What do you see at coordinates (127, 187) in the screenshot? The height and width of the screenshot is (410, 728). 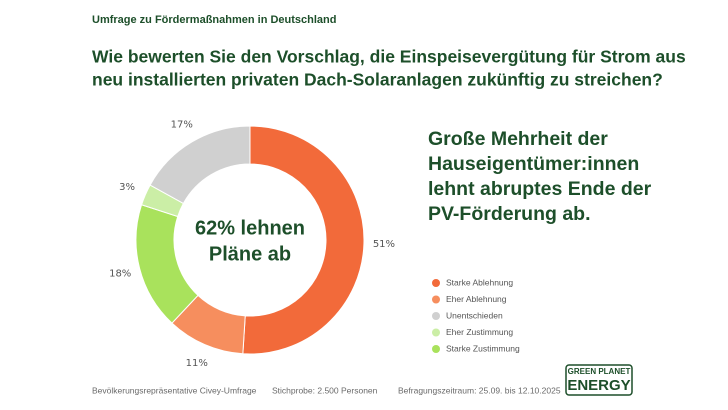 I see `value-label: 3%` at bounding box center [127, 187].